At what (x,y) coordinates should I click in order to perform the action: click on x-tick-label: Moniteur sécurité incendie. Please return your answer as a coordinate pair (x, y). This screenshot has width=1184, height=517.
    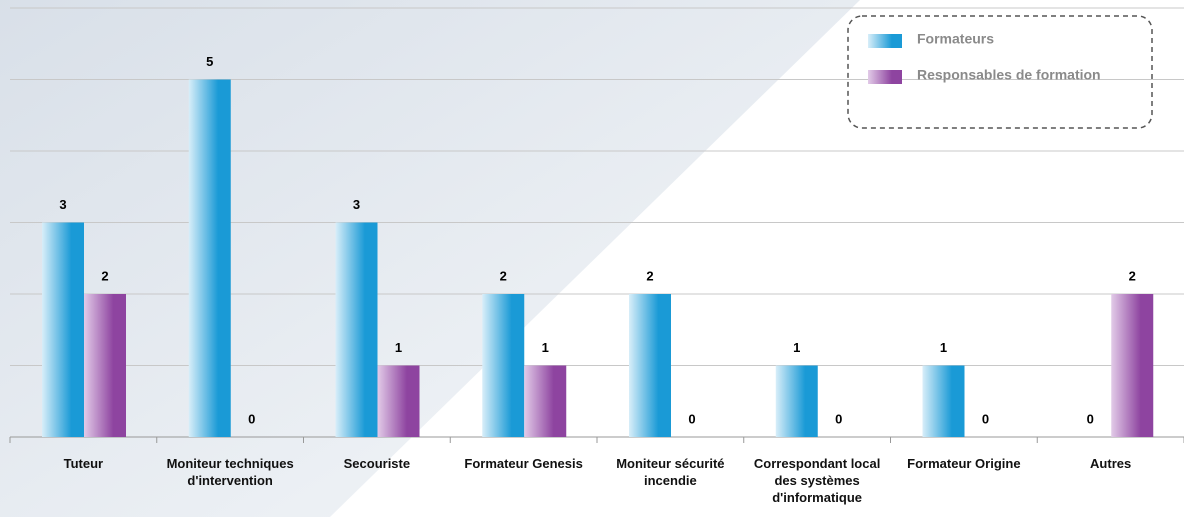
    Looking at the image, I should click on (670, 472).